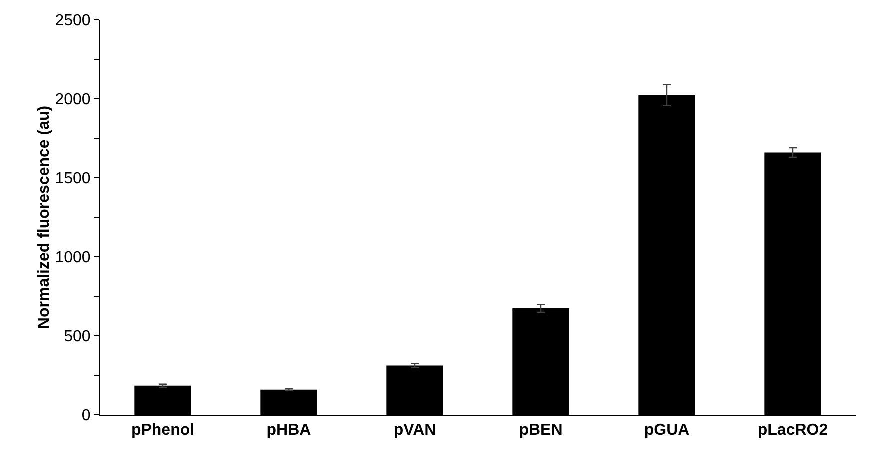  What do you see at coordinates (667, 431) in the screenshot?
I see `x-tick-label: pGUA` at bounding box center [667, 431].